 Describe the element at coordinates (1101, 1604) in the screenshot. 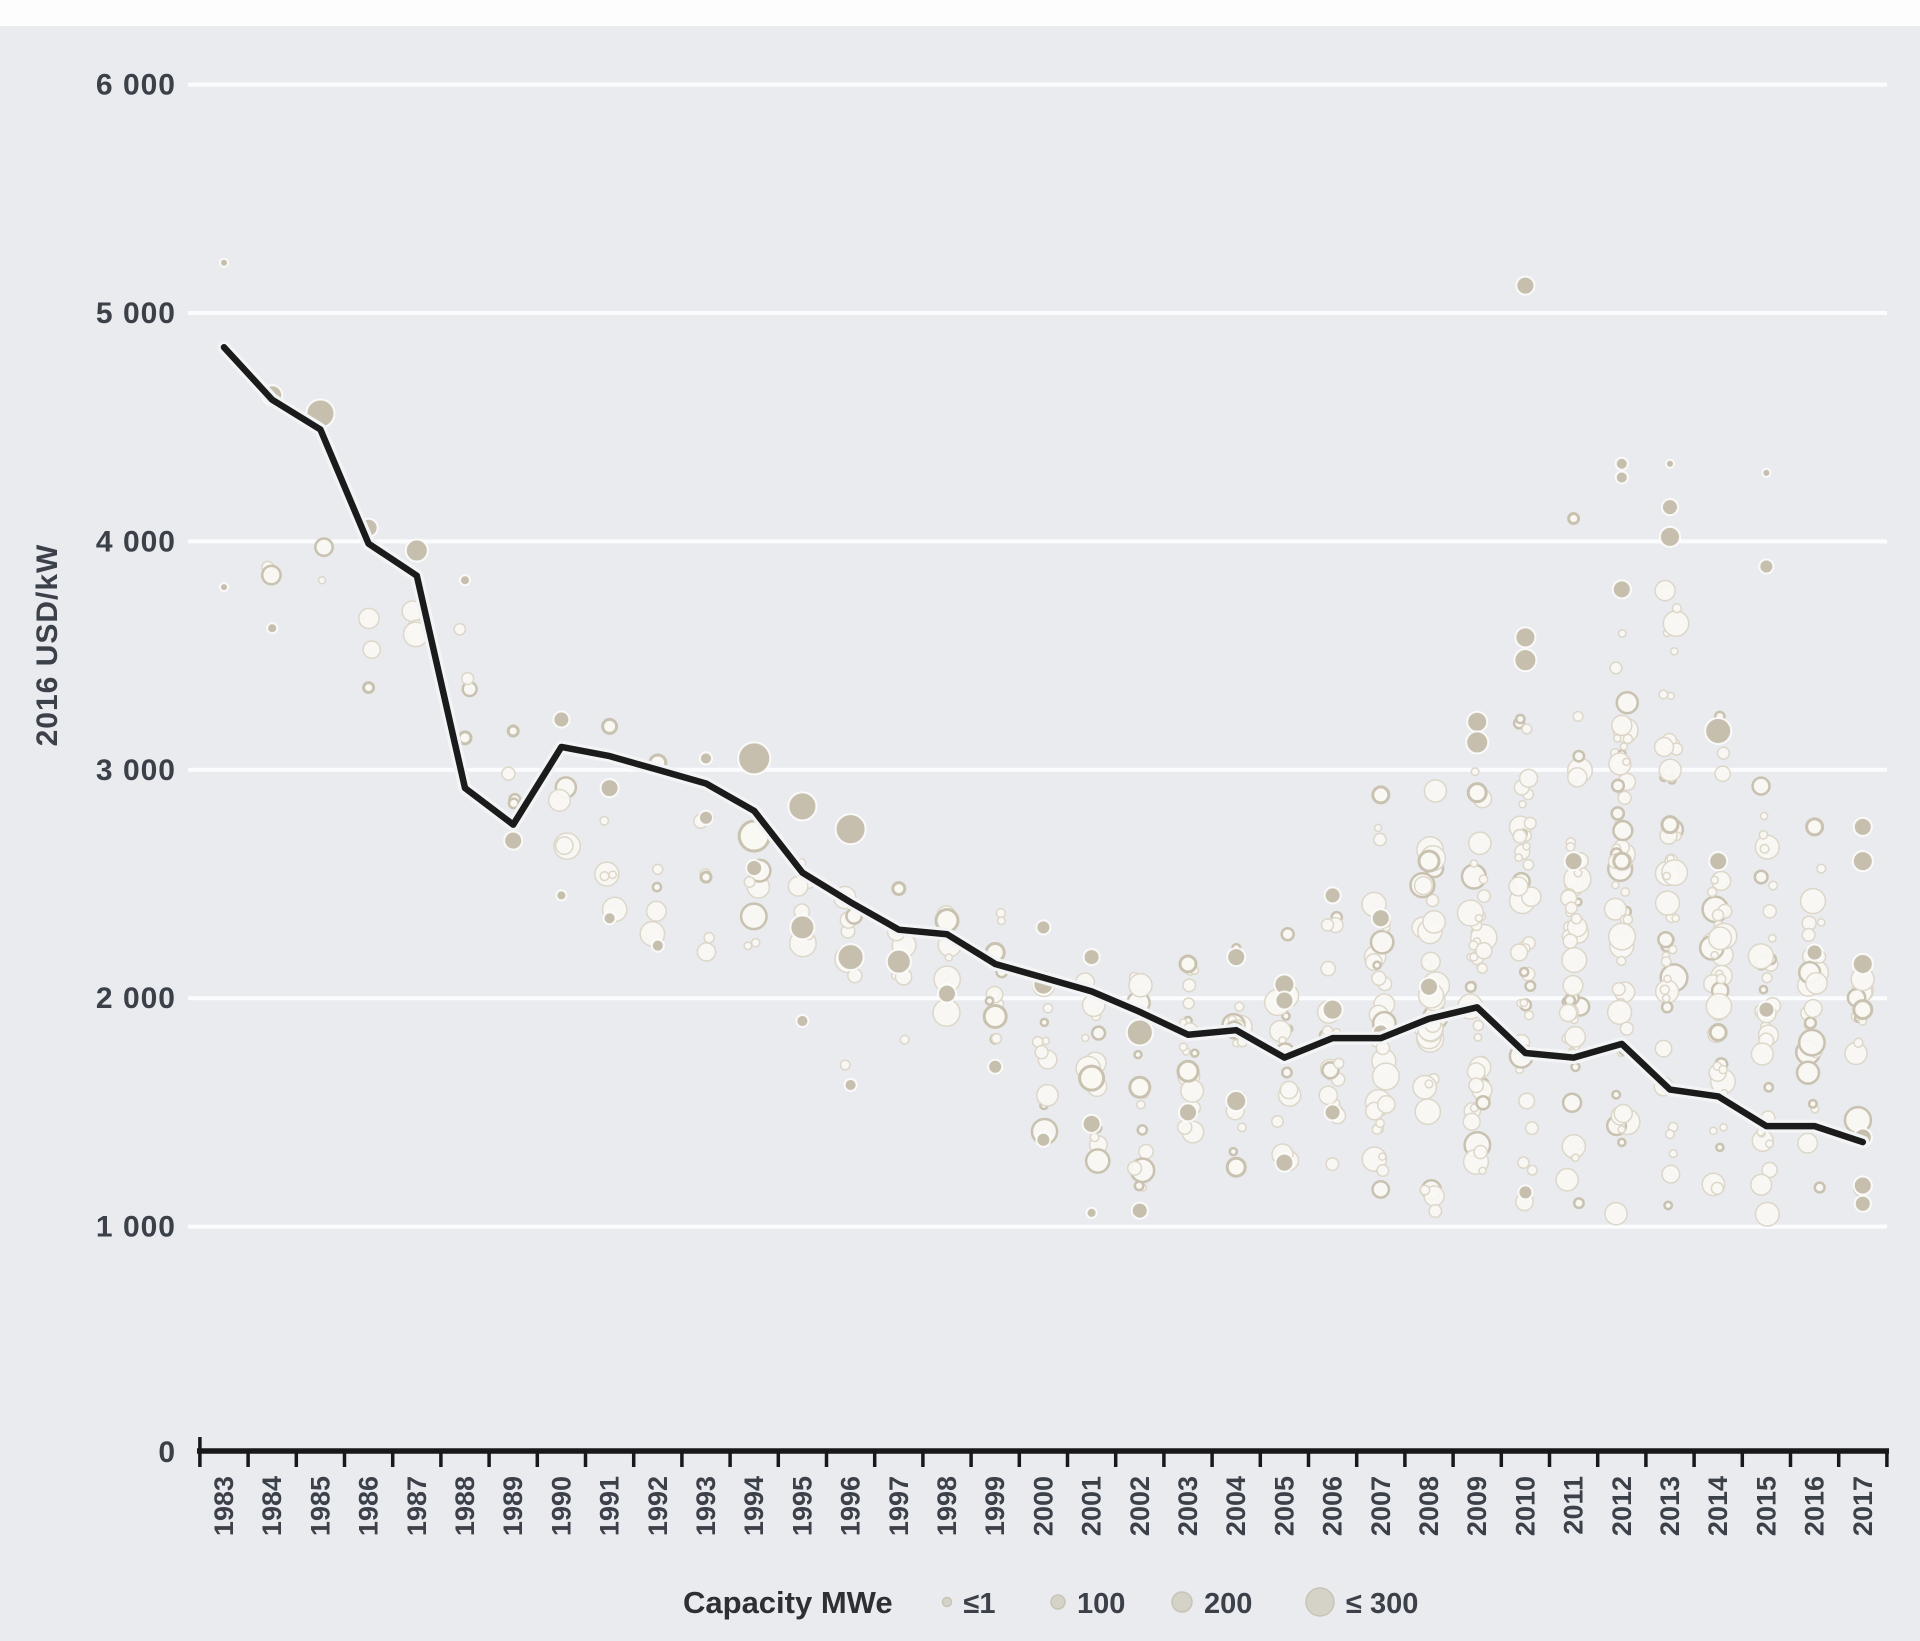

I see `legend-item-label: 100` at that location.